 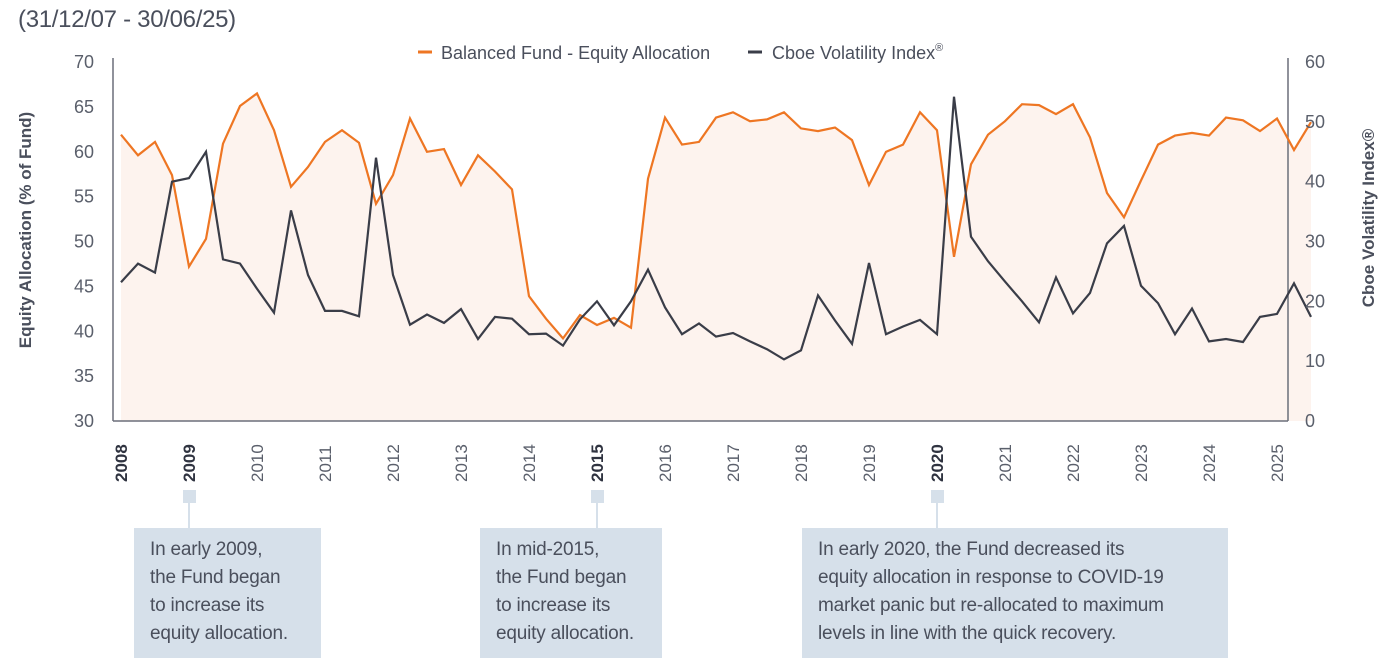 What do you see at coordinates (665, 463) in the screenshot?
I see `x-tick-label: 2016` at bounding box center [665, 463].